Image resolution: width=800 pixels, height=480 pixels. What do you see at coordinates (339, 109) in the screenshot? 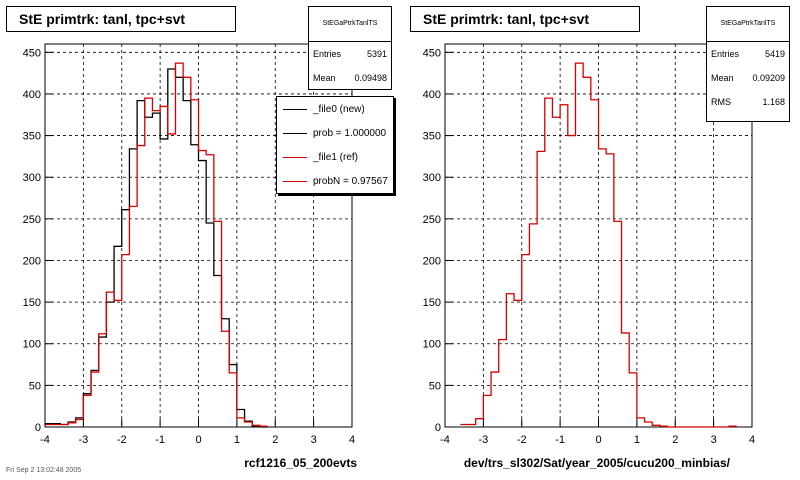
I see `legend-label: _file0 (new)` at bounding box center [339, 109].